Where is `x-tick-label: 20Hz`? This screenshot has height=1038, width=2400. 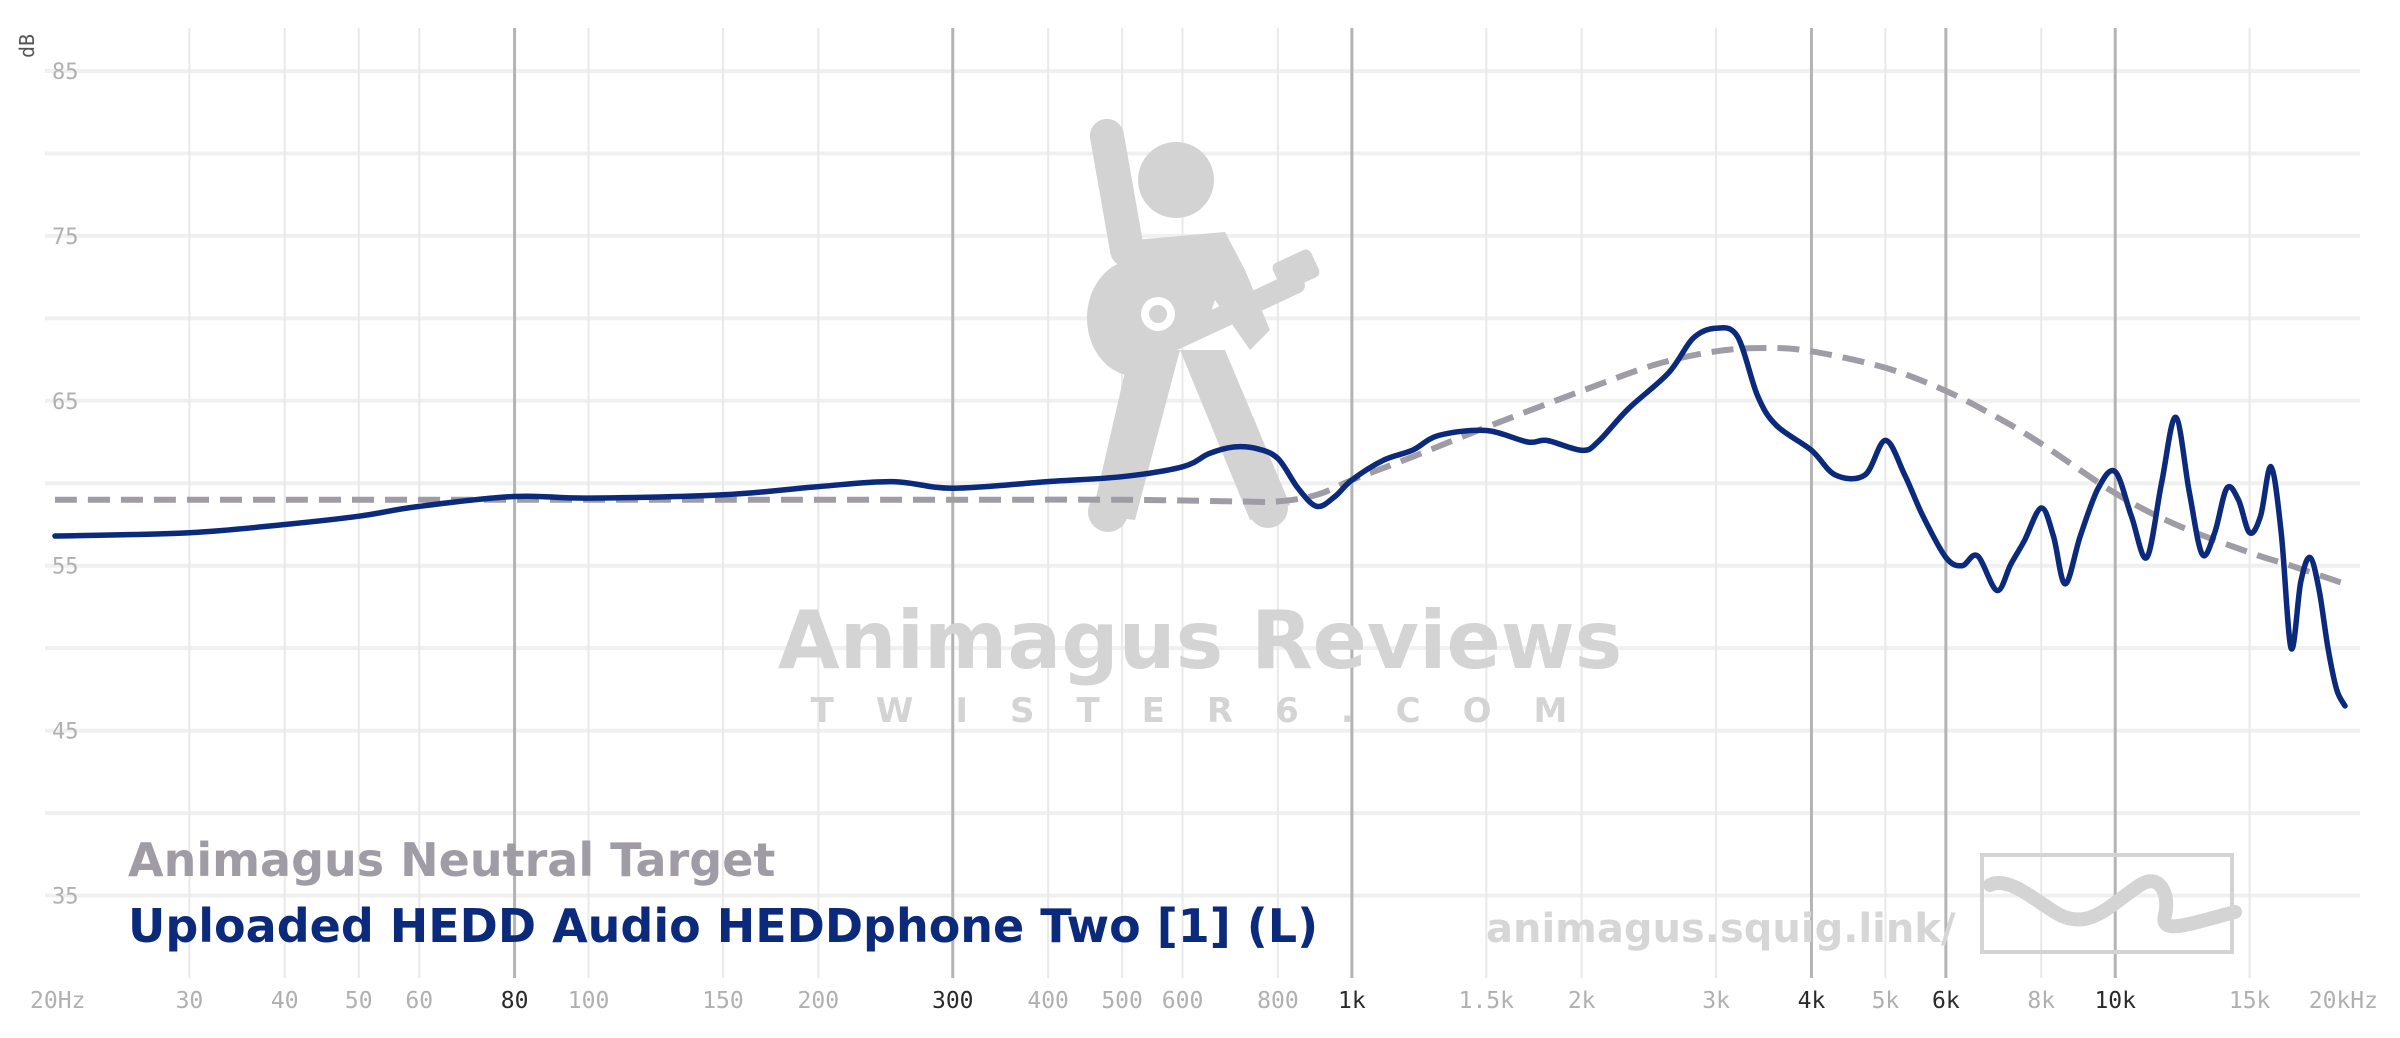 x-tick-label: 20Hz is located at coordinates (57, 1001).